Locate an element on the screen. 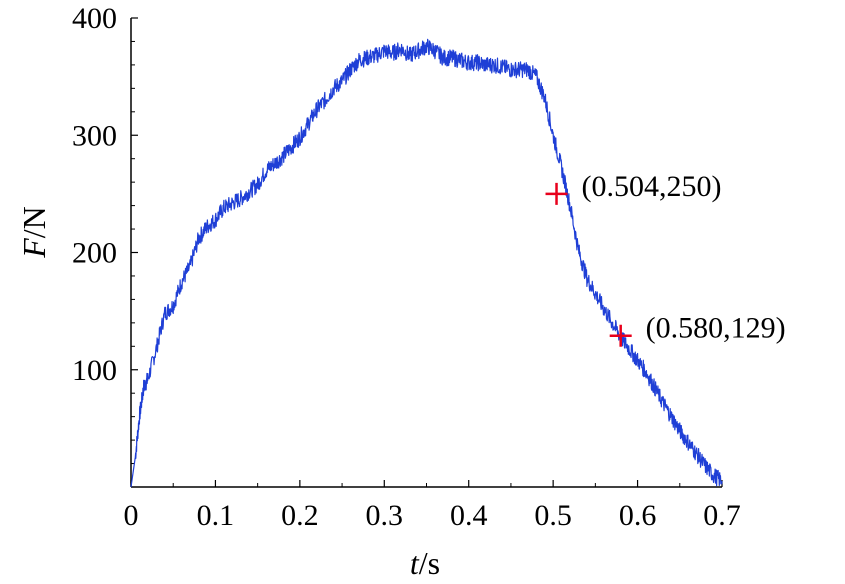  x-tick-label: 0.4 is located at coordinates (469, 515).